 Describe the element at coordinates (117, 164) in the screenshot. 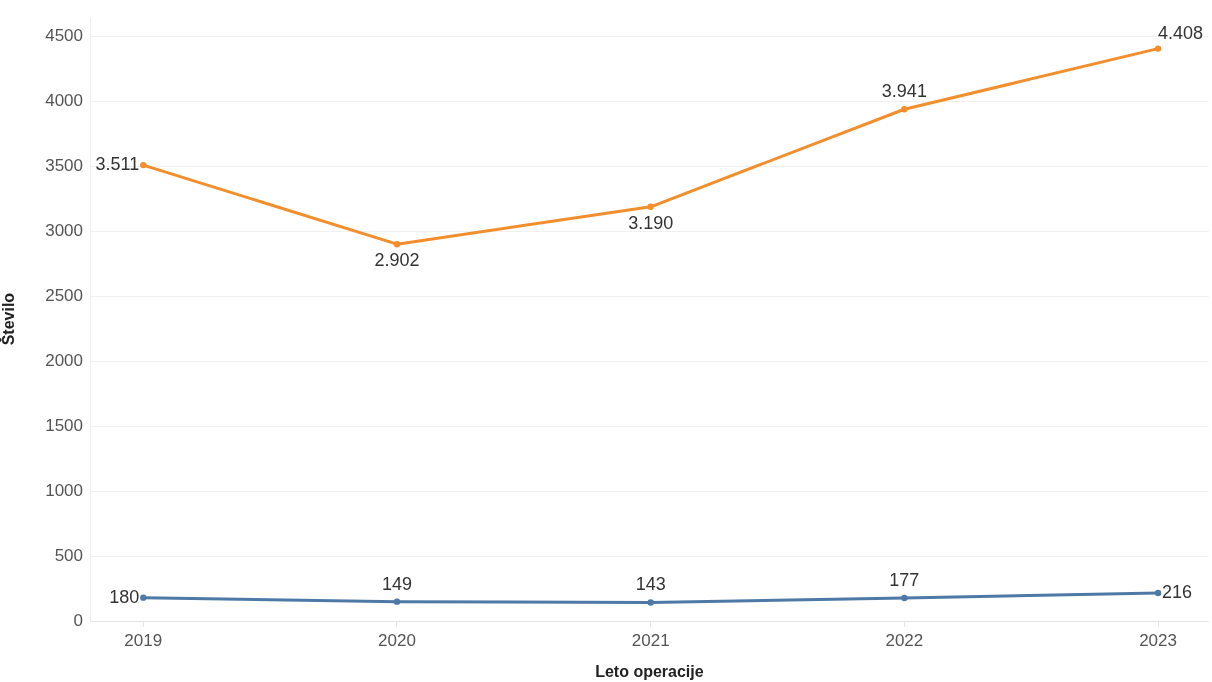

I see `data-label: 3.511` at that location.